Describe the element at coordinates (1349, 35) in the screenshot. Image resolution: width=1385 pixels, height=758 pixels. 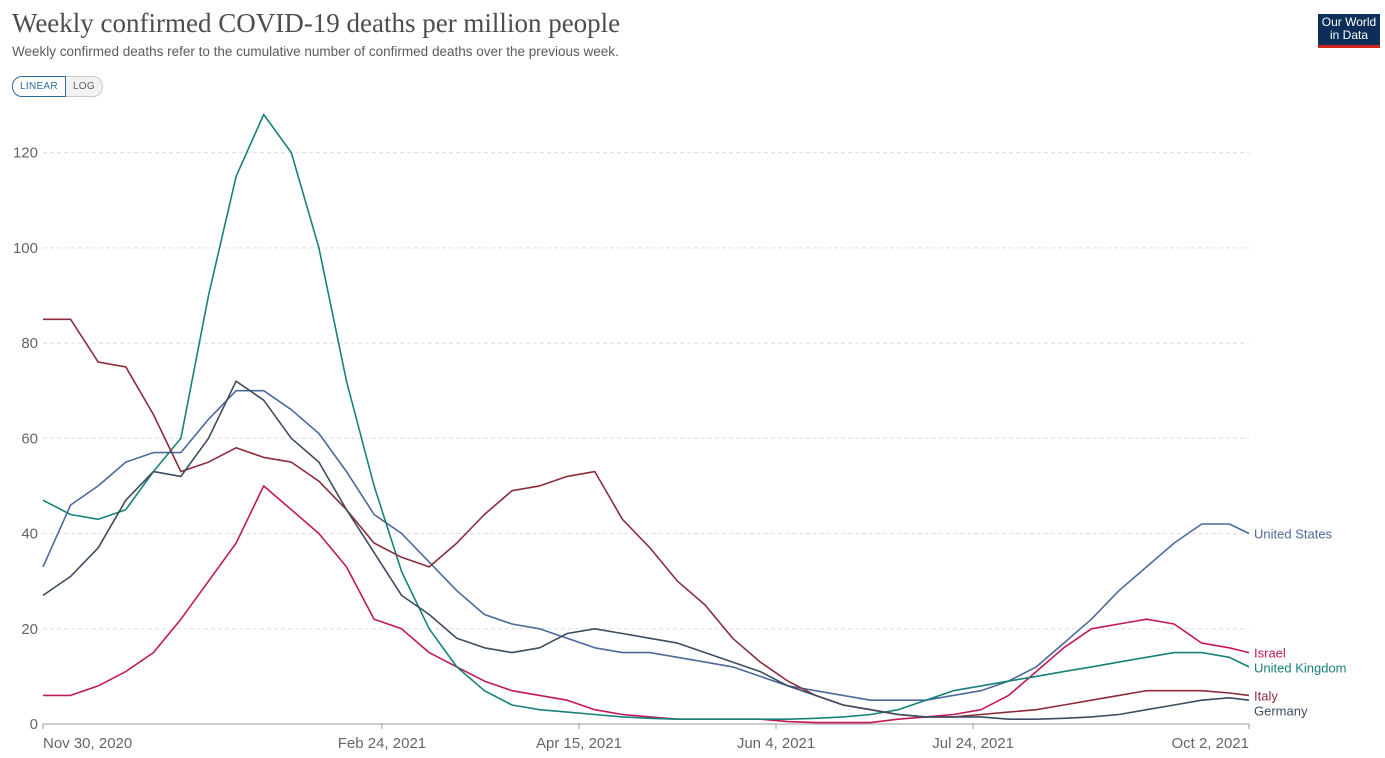
I see `logo-line-2: in Data` at that location.